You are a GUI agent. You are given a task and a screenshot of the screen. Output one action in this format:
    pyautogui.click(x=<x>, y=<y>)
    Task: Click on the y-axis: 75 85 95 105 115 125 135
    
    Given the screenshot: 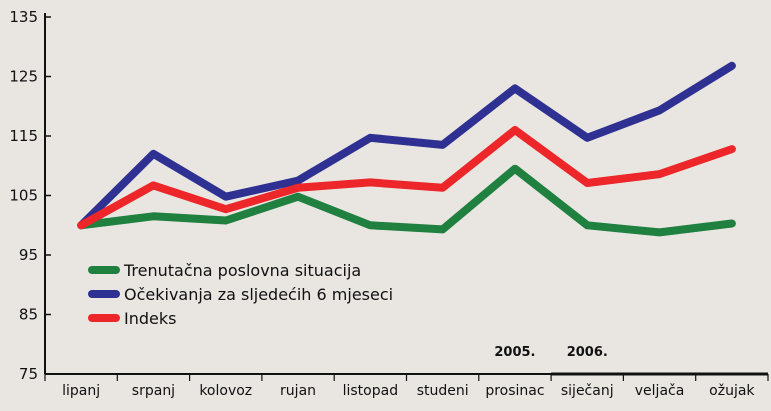 What is the action you would take?
    pyautogui.click(x=30, y=195)
    